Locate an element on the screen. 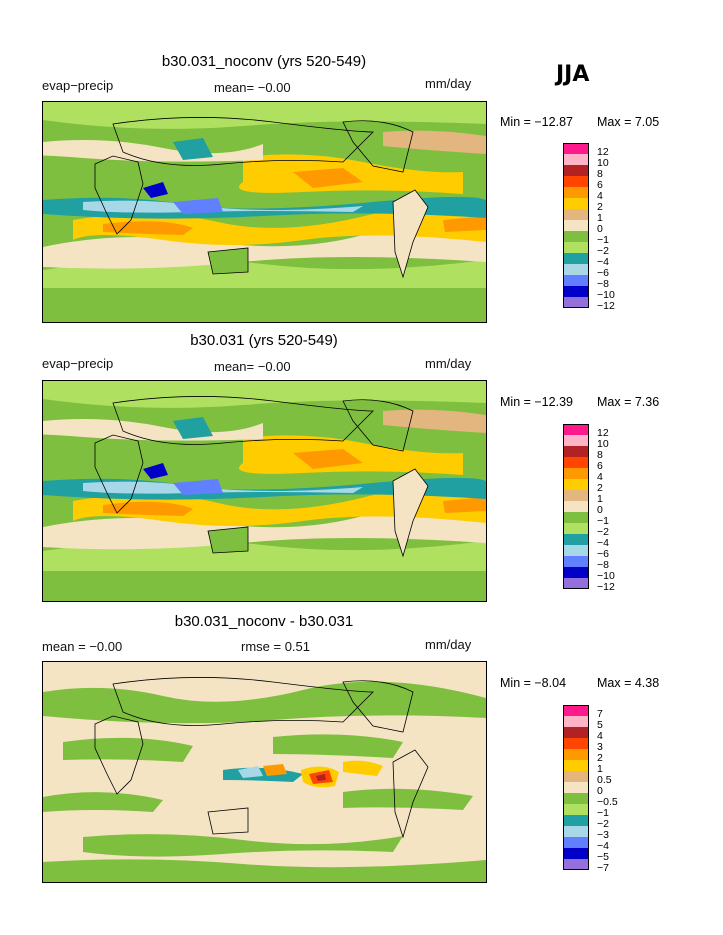 The width and height of the screenshot is (723, 935). panel-3-map is located at coordinates (264, 772).